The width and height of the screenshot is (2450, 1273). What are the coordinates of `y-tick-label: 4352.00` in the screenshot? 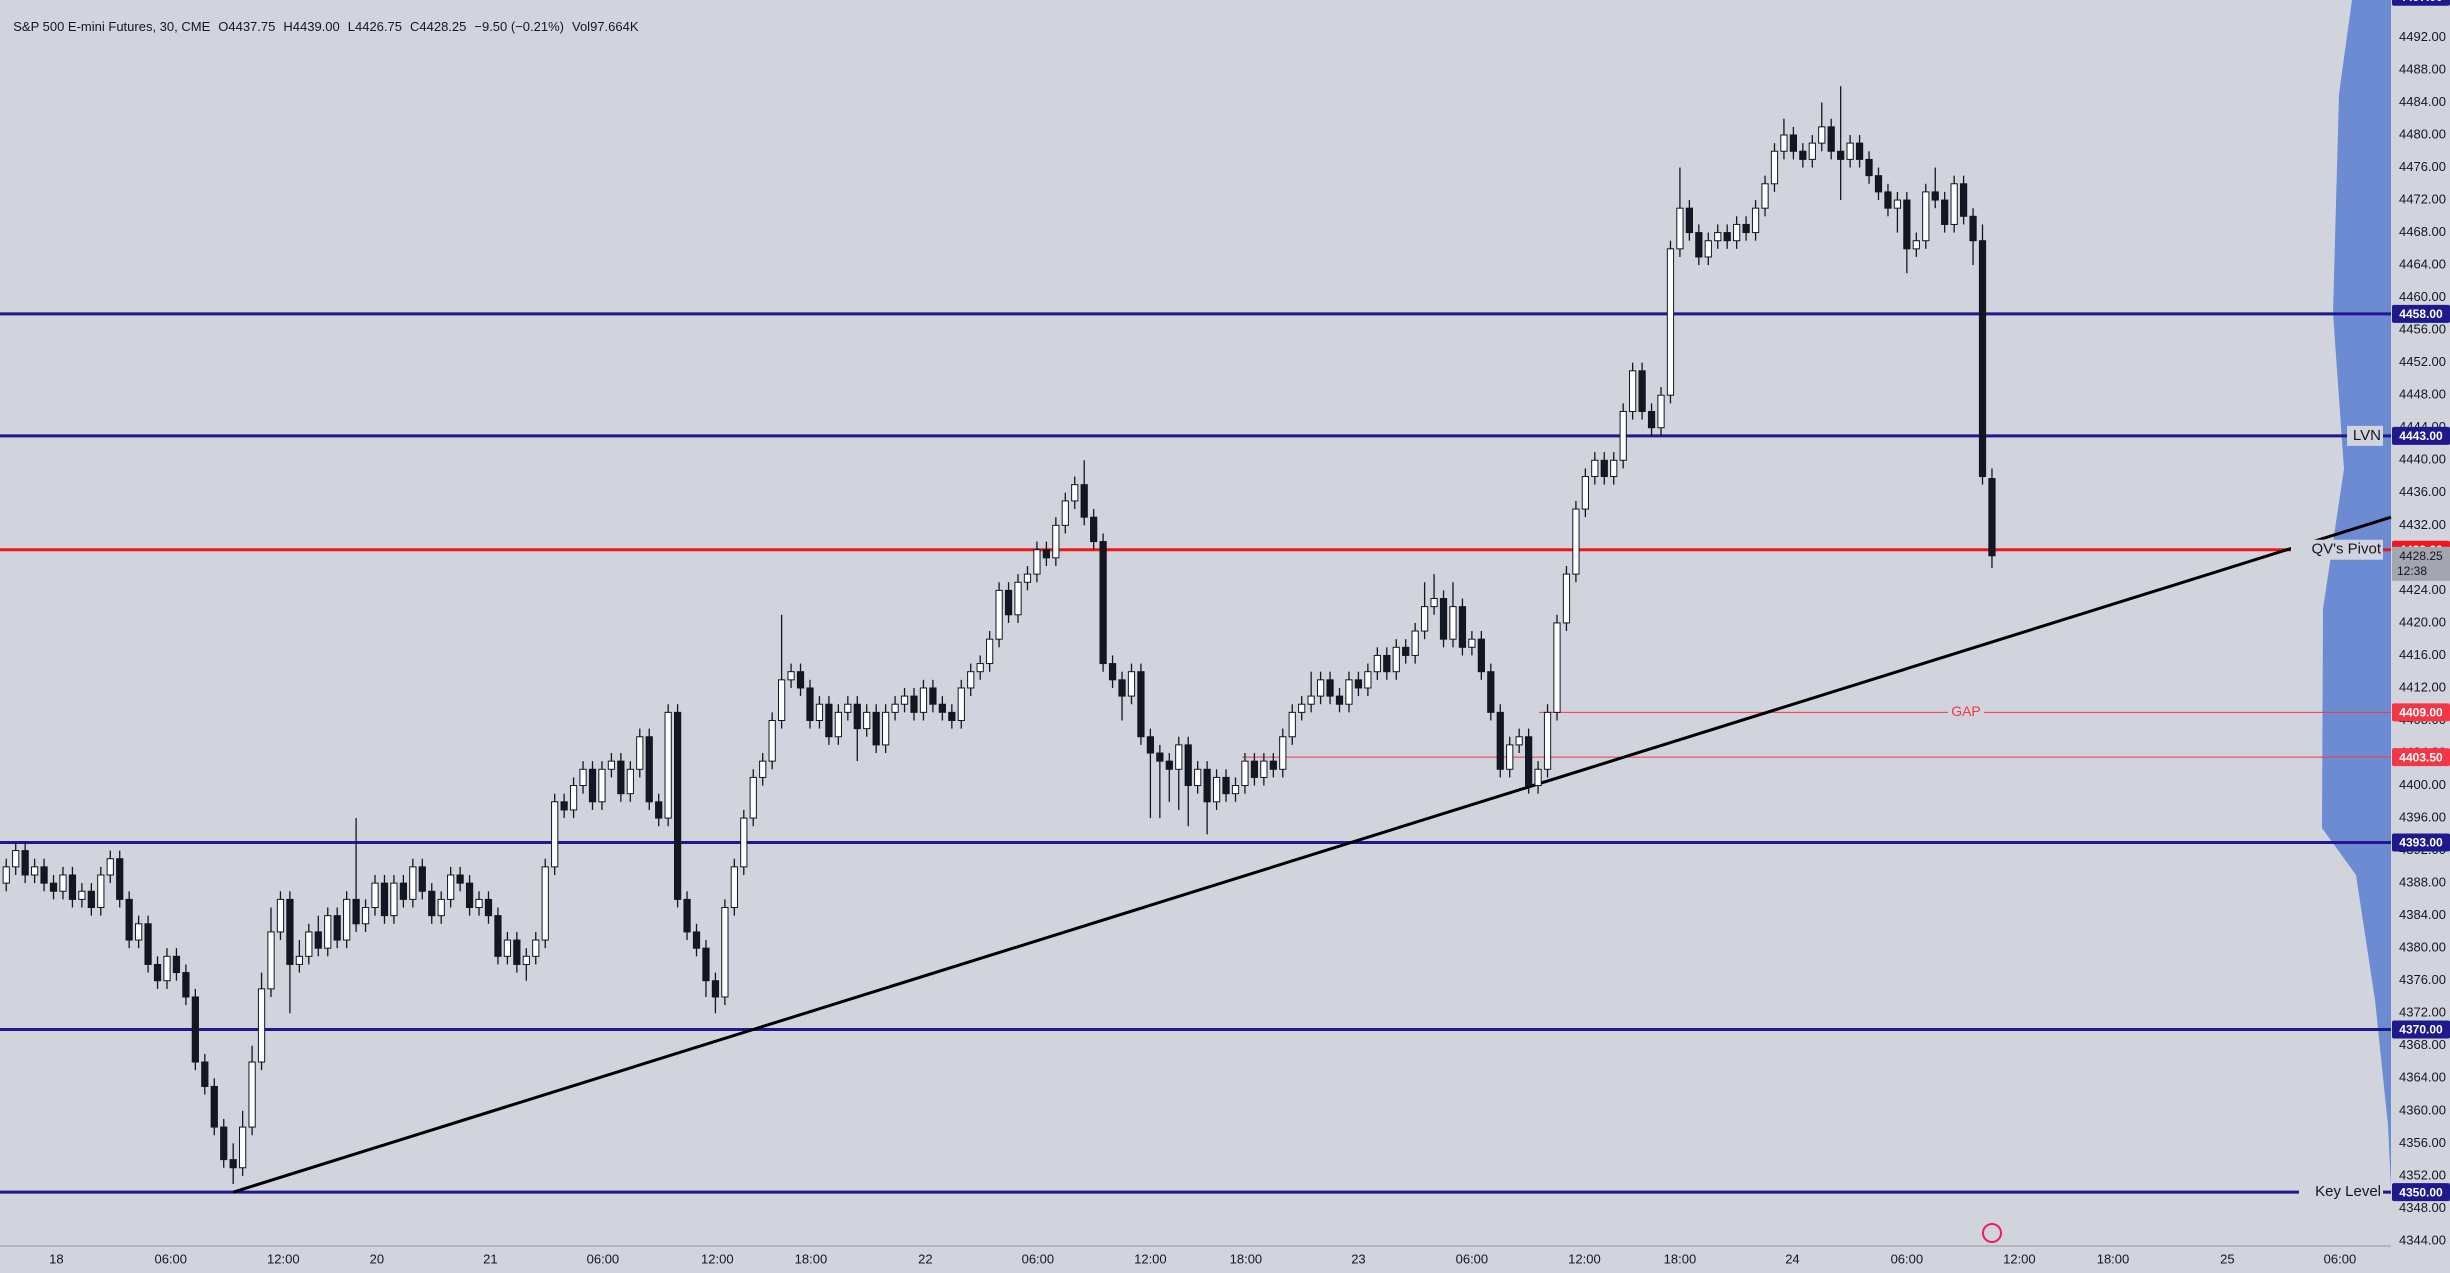 It's located at (2422, 1174).